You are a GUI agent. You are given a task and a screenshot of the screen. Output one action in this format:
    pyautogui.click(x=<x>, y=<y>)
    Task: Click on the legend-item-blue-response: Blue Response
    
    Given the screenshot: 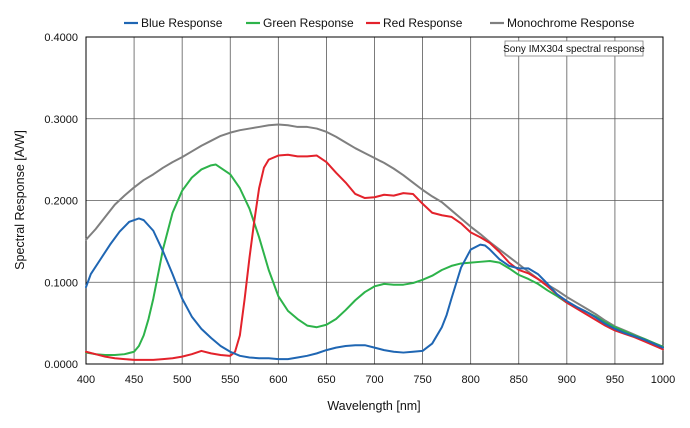 What is the action you would take?
    pyautogui.click(x=173, y=23)
    